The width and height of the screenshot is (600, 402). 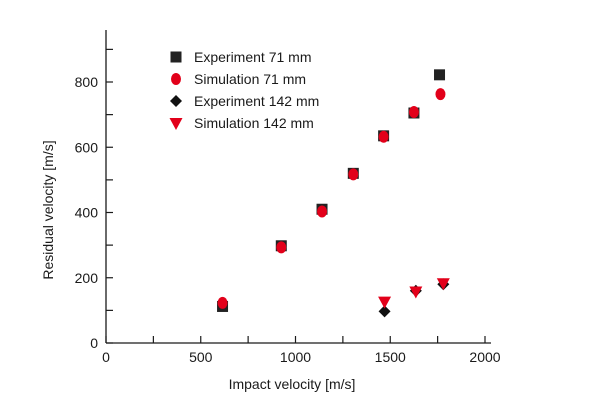 What do you see at coordinates (252, 57) in the screenshot?
I see `legend-label: Experiment 71 mm` at bounding box center [252, 57].